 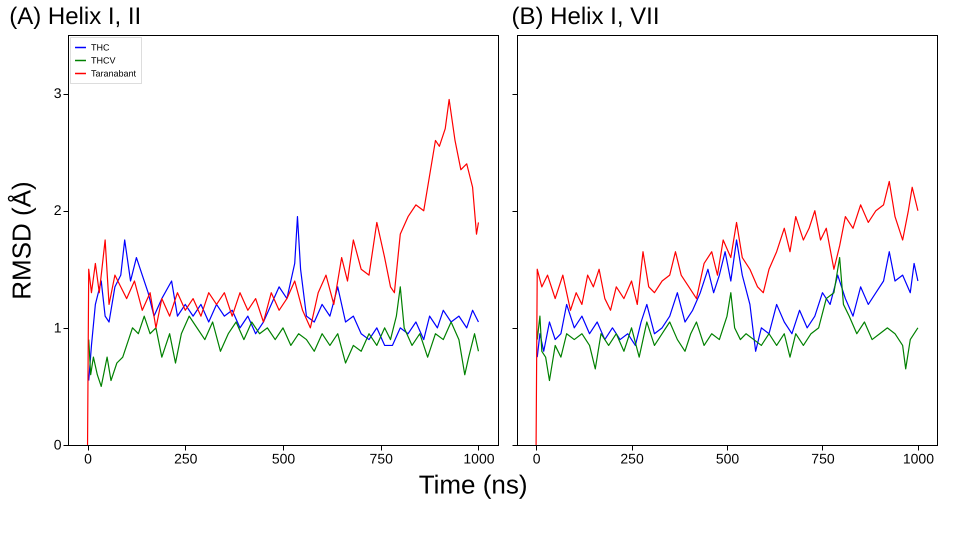 I want to click on chart-title: (A) Helix I, II, so click(x=75, y=16).